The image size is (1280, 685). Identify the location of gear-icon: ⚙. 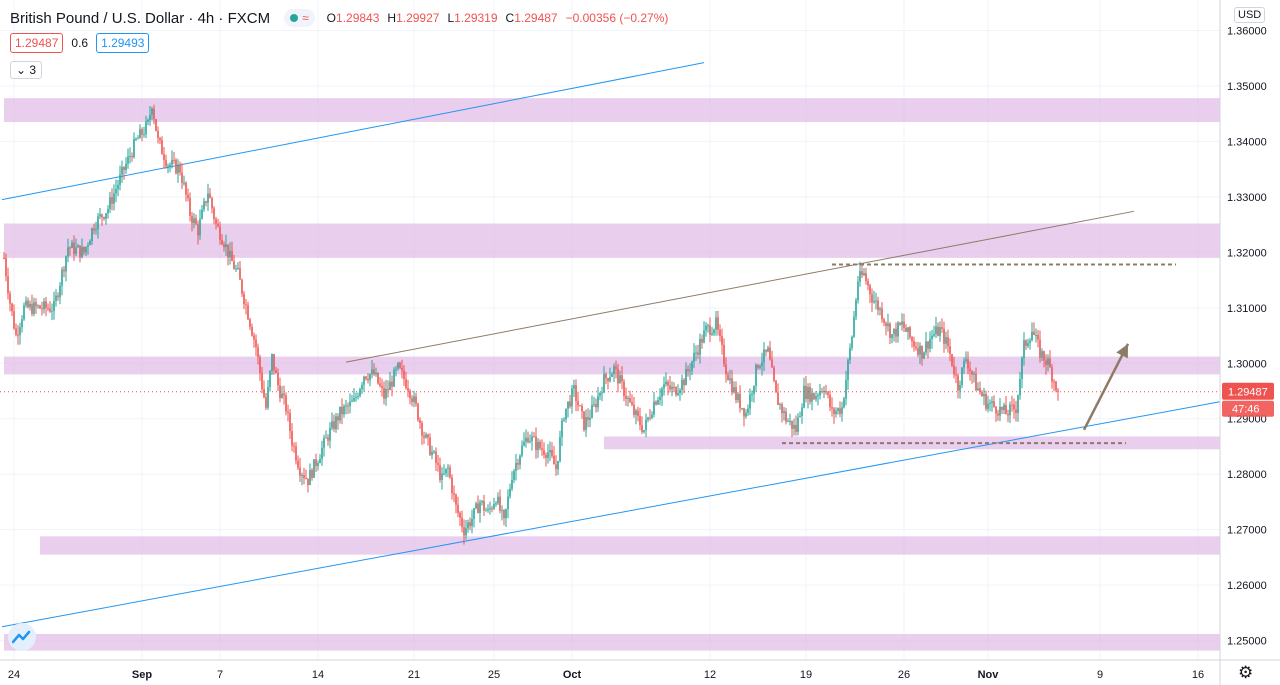
(1246, 672).